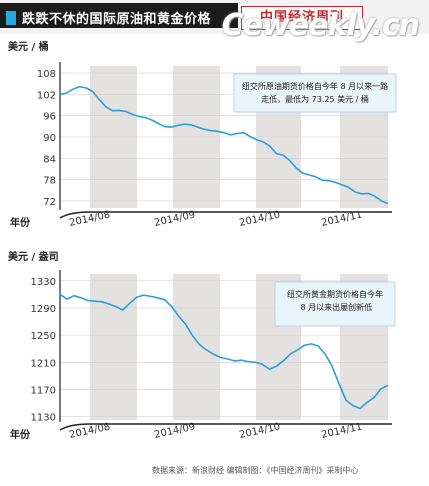 This screenshot has height=486, width=429. Describe the element at coordinates (43, 309) in the screenshot. I see `y-tick-label: 1290` at that location.